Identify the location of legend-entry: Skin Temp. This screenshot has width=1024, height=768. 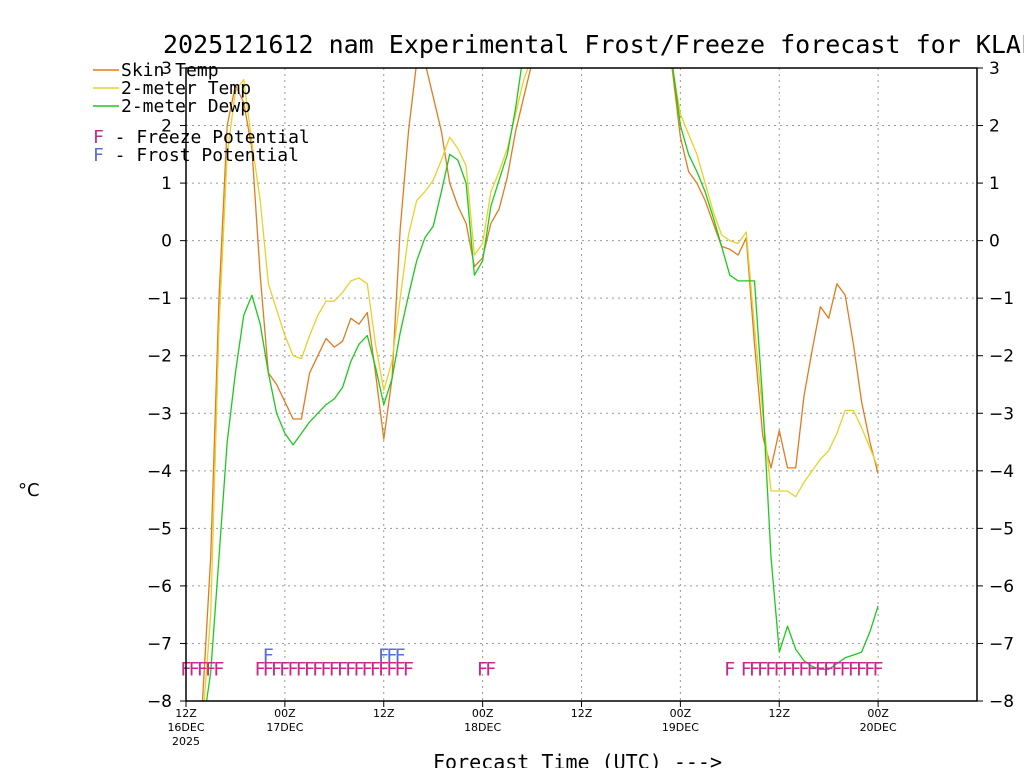
(170, 70).